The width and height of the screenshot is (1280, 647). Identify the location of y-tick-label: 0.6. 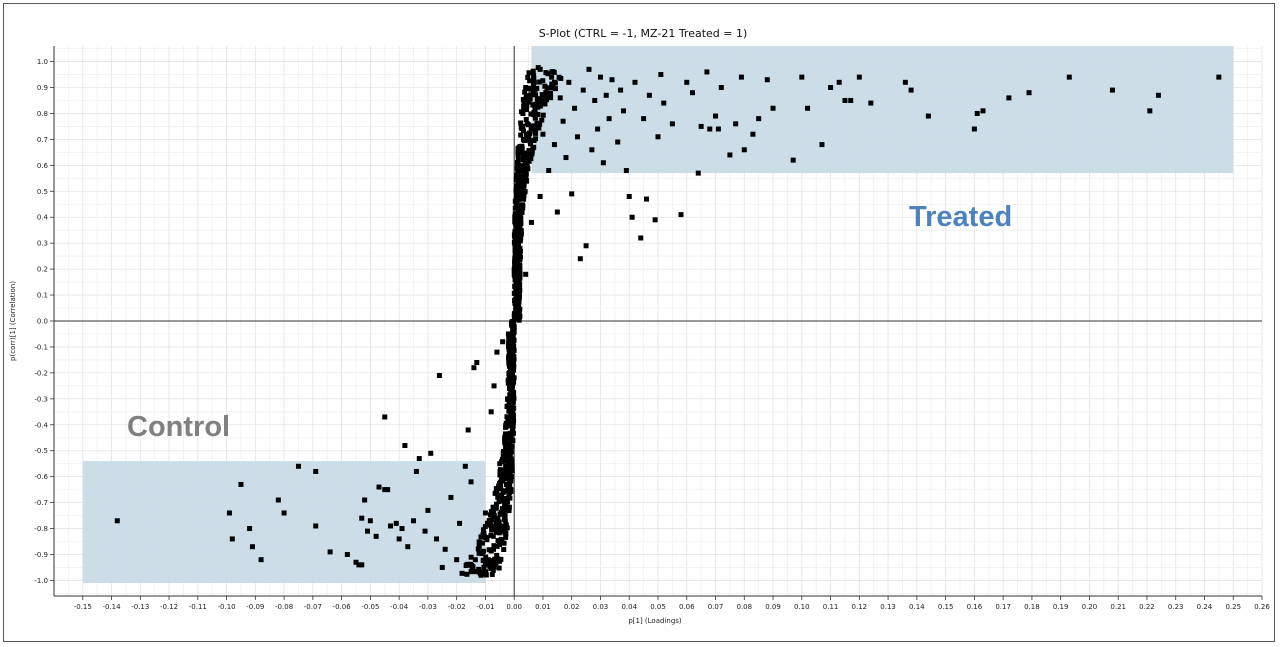
(43, 166).